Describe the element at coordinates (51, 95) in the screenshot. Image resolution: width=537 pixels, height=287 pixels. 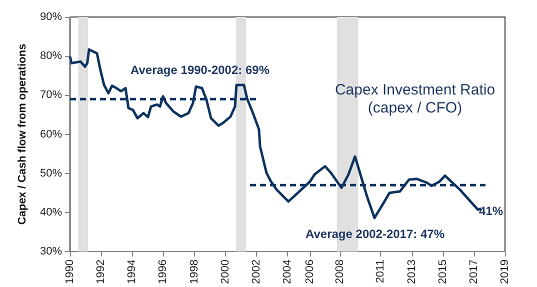
I see `y-tick-label: 70%` at that location.